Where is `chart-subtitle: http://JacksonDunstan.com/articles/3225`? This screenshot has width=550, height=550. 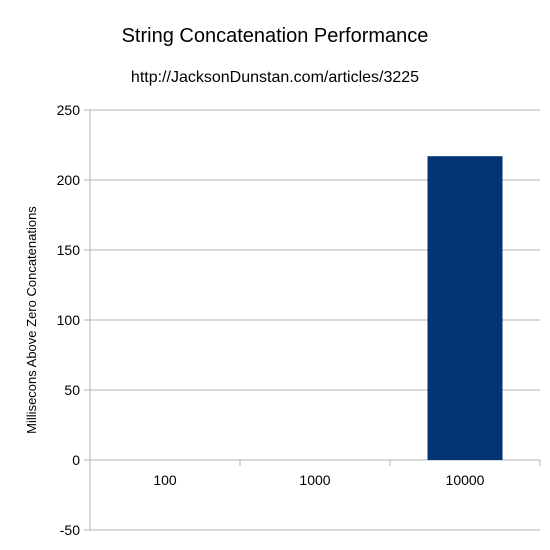
chart-subtitle: http://JacksonDunstan.com/articles/3225 is located at coordinates (275, 77).